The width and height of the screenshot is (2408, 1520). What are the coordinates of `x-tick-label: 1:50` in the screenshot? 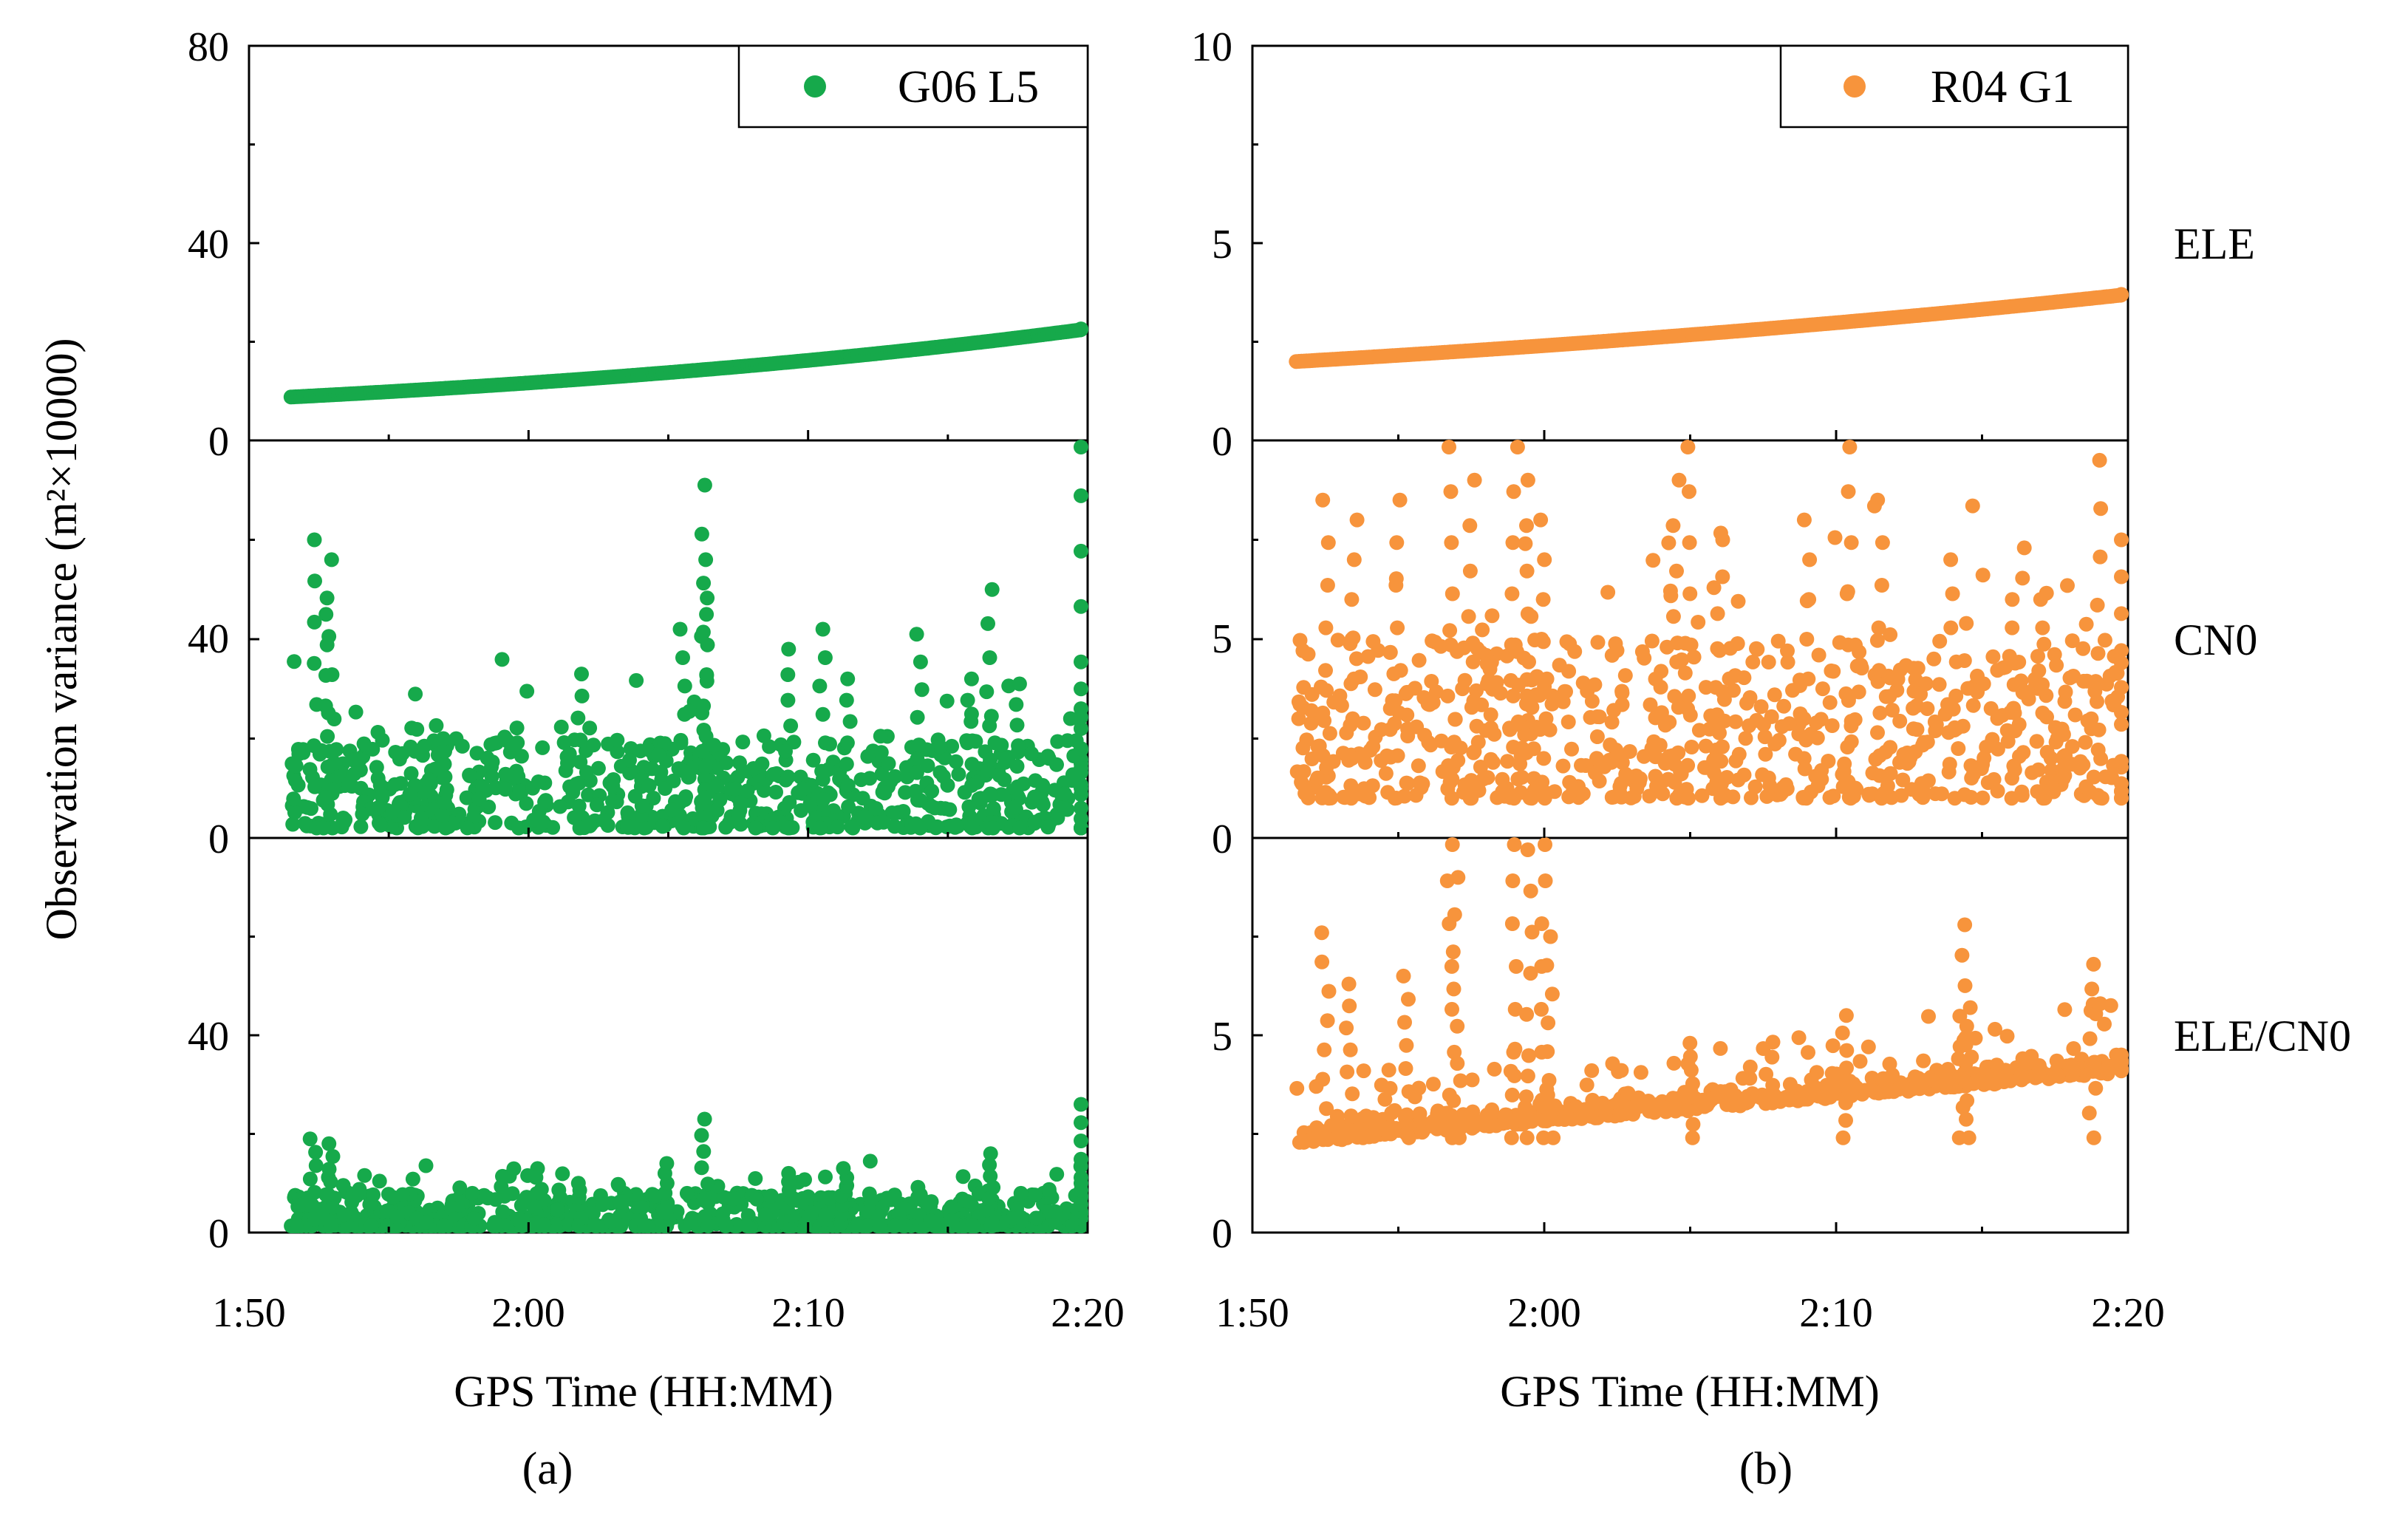 It's located at (1252, 1313).